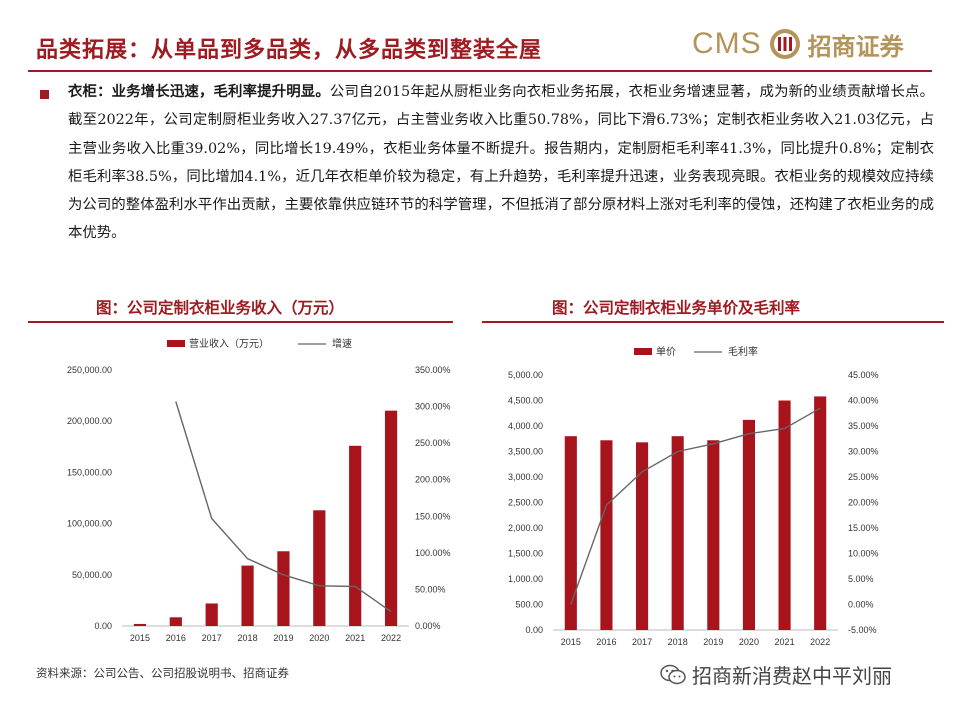 Image resolution: width=960 pixels, height=720 pixels. Describe the element at coordinates (428, 626) in the screenshot. I see `chart1-y-right-tick: 0.00%` at that location.